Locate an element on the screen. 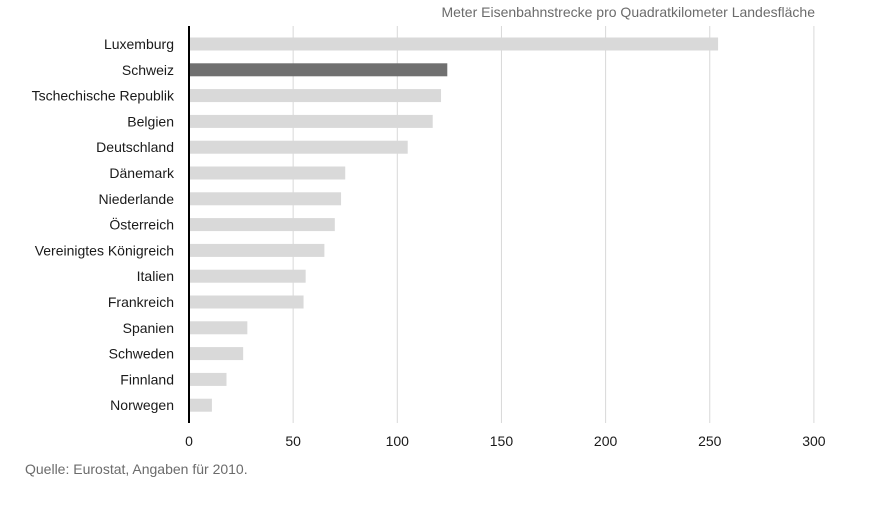 Image resolution: width=873 pixels, height=509 pixels. x-tick-label-100: 100 is located at coordinates (398, 441).